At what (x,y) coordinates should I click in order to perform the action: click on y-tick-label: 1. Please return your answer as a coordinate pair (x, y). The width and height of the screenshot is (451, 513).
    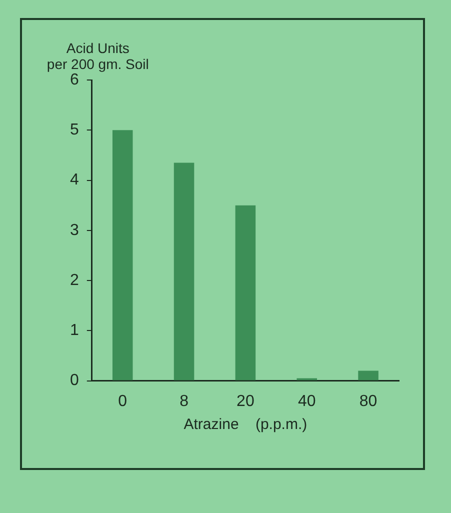
    Looking at the image, I should click on (74, 331).